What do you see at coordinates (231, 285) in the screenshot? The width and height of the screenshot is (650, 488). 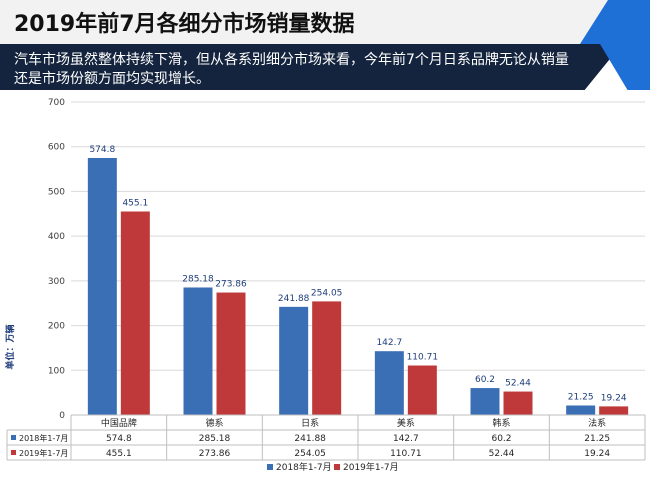 I see `bar-value-label: 273.86` at bounding box center [231, 285].